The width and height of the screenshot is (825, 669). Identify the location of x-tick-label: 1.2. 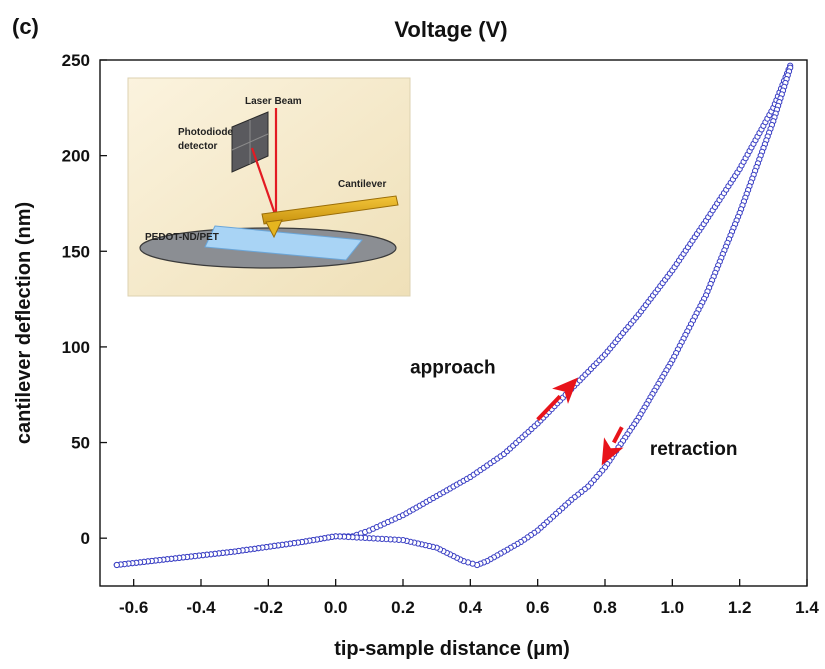
(740, 607).